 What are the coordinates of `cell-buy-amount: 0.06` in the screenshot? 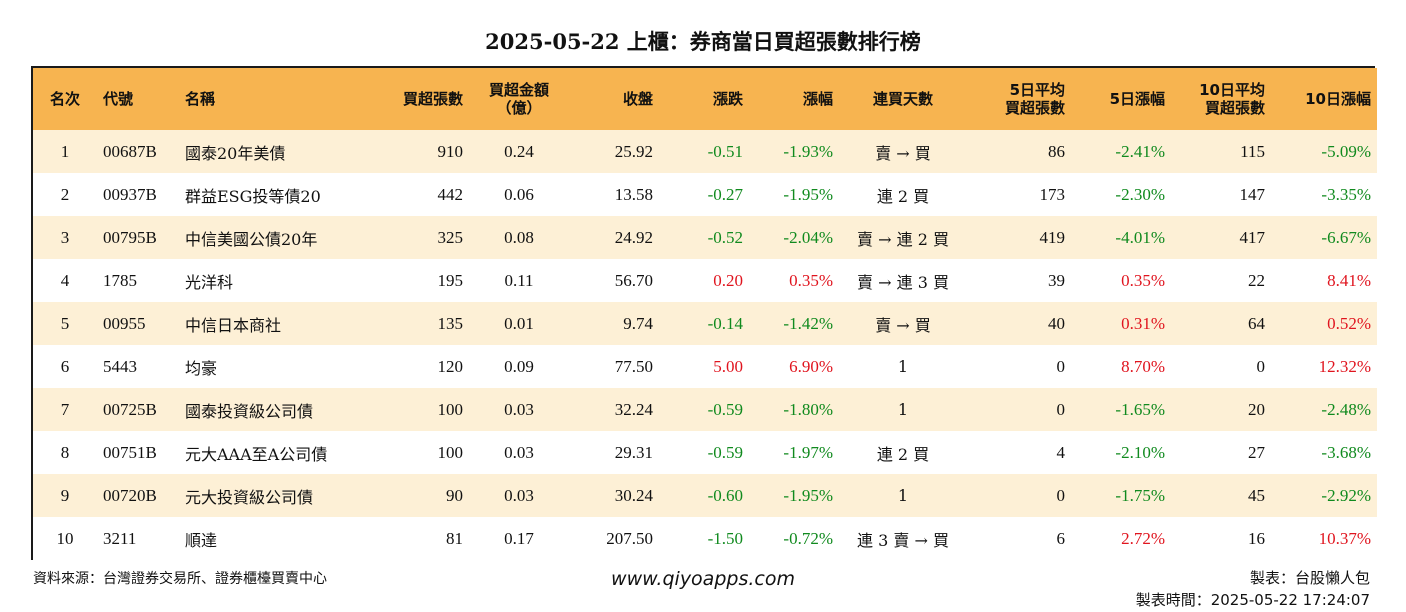 It's located at (519, 194).